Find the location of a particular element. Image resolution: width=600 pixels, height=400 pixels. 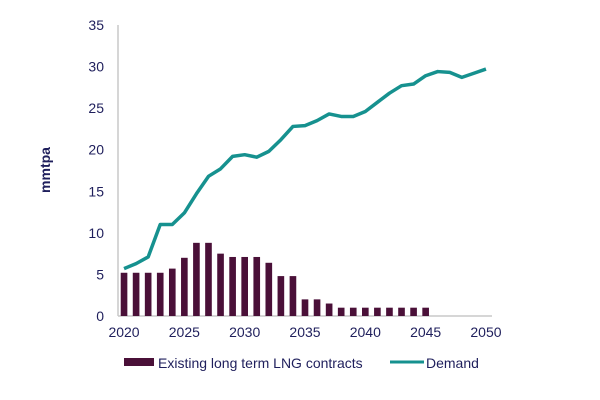

x-tick-label: 2020 is located at coordinates (123, 332).